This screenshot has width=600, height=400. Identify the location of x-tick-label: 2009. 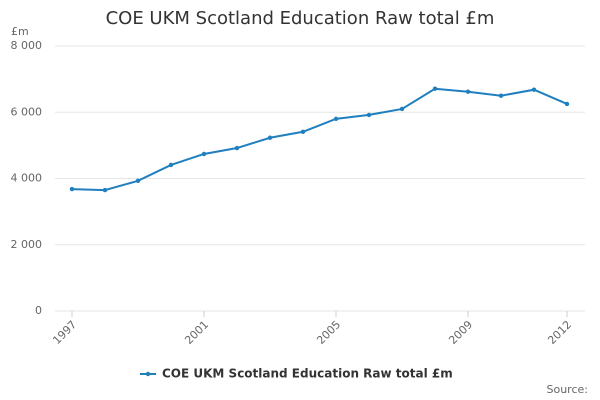
(460, 332).